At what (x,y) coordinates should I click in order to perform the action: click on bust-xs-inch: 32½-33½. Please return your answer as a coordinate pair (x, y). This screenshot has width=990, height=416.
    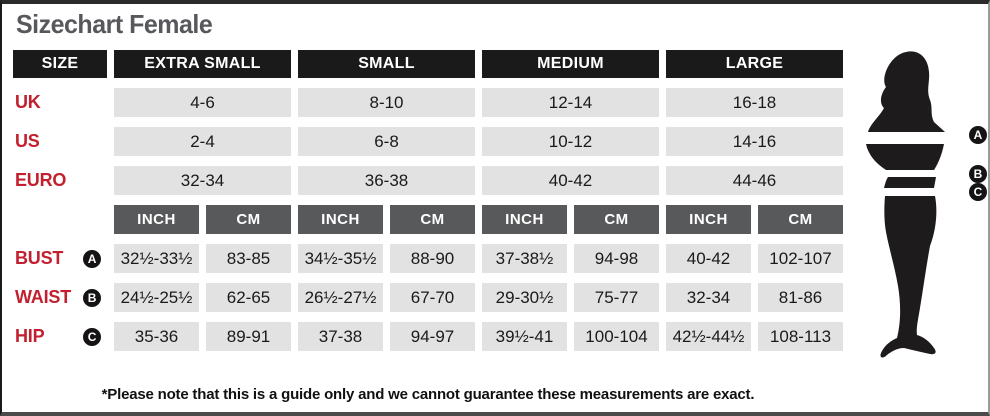
    Looking at the image, I should click on (156, 258).